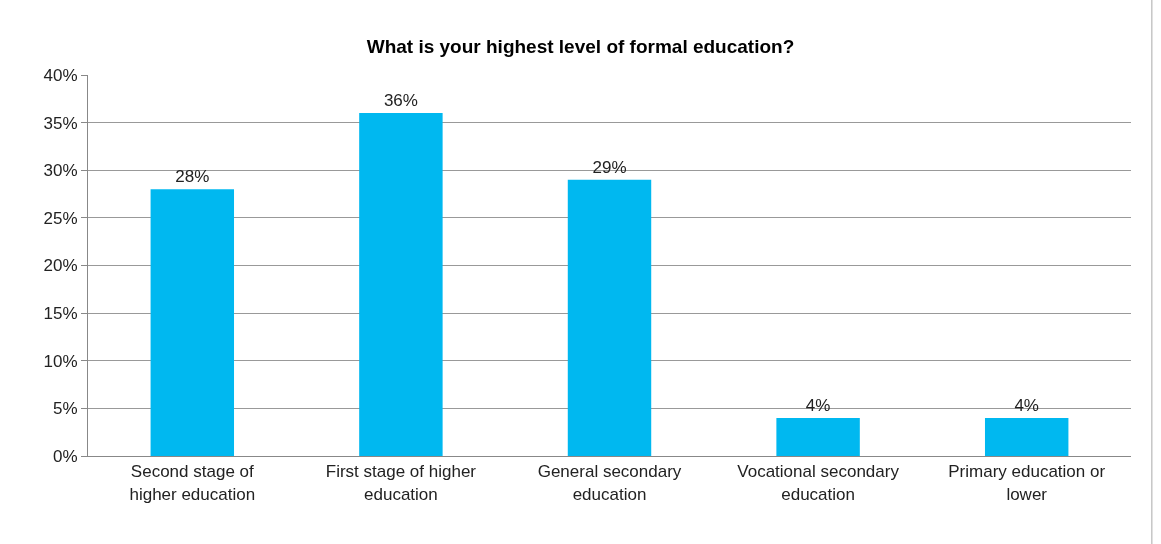 The image size is (1161, 544). Describe the element at coordinates (609, 483) in the screenshot. I see `x-tick-label: General secondary education` at that location.